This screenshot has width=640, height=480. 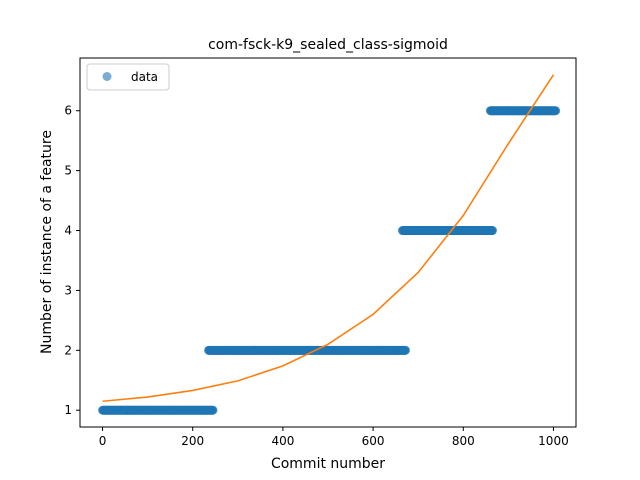 I want to click on x-axis-label: Commit number, so click(x=328, y=464).